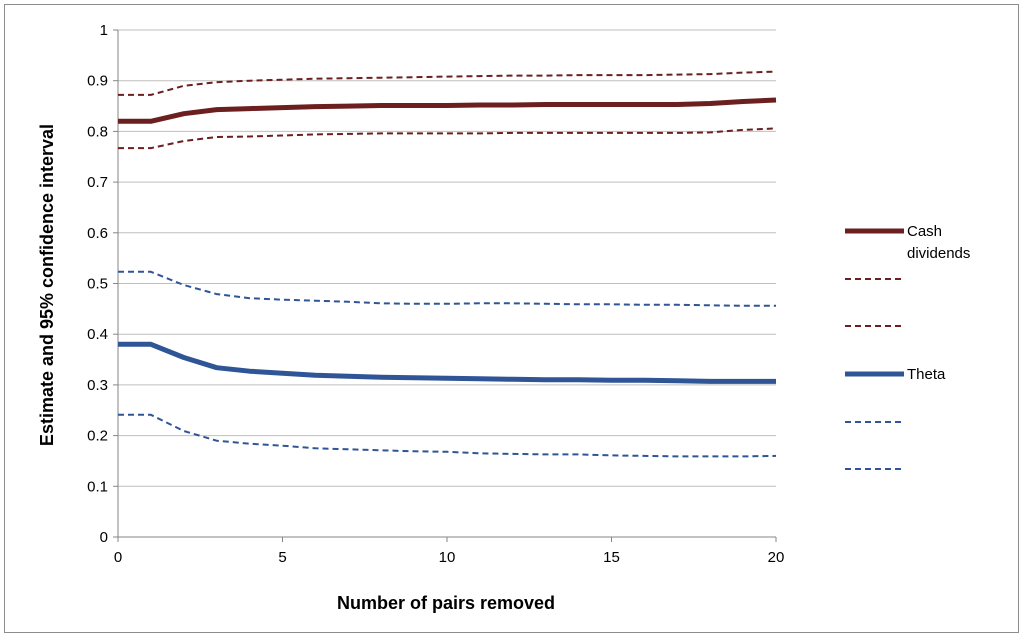 Image resolution: width=1025 pixels, height=639 pixels. What do you see at coordinates (118, 557) in the screenshot?
I see `x-tick-label: 0` at bounding box center [118, 557].